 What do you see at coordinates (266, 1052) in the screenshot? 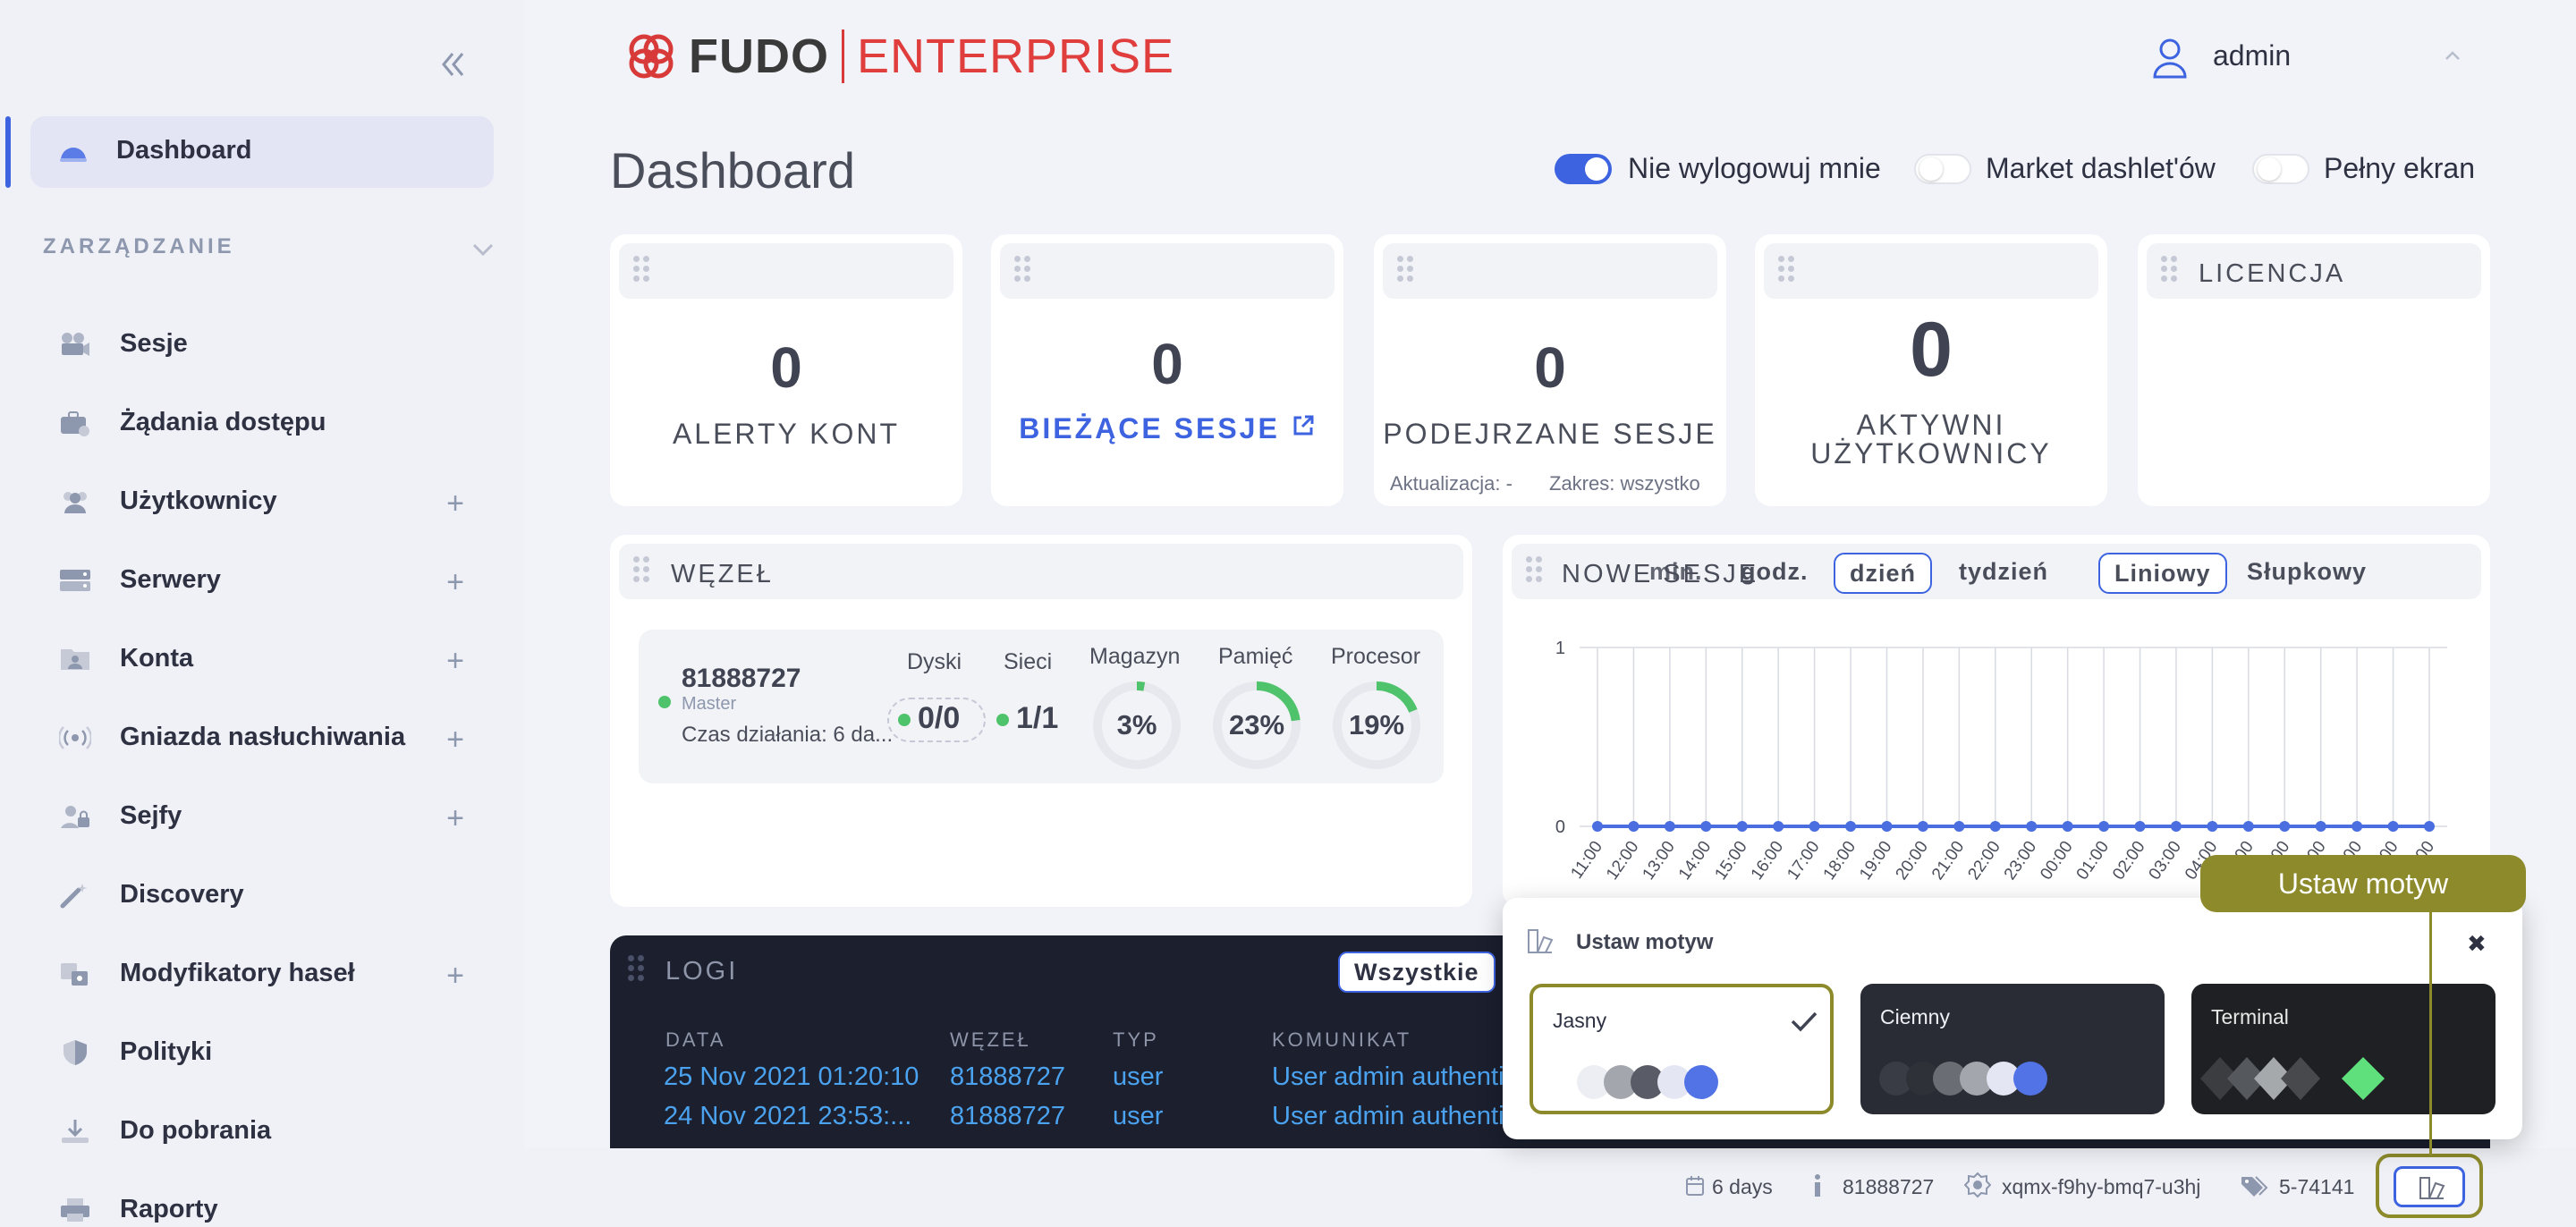
I see `sidebar-item-policies: Polityki` at bounding box center [266, 1052].